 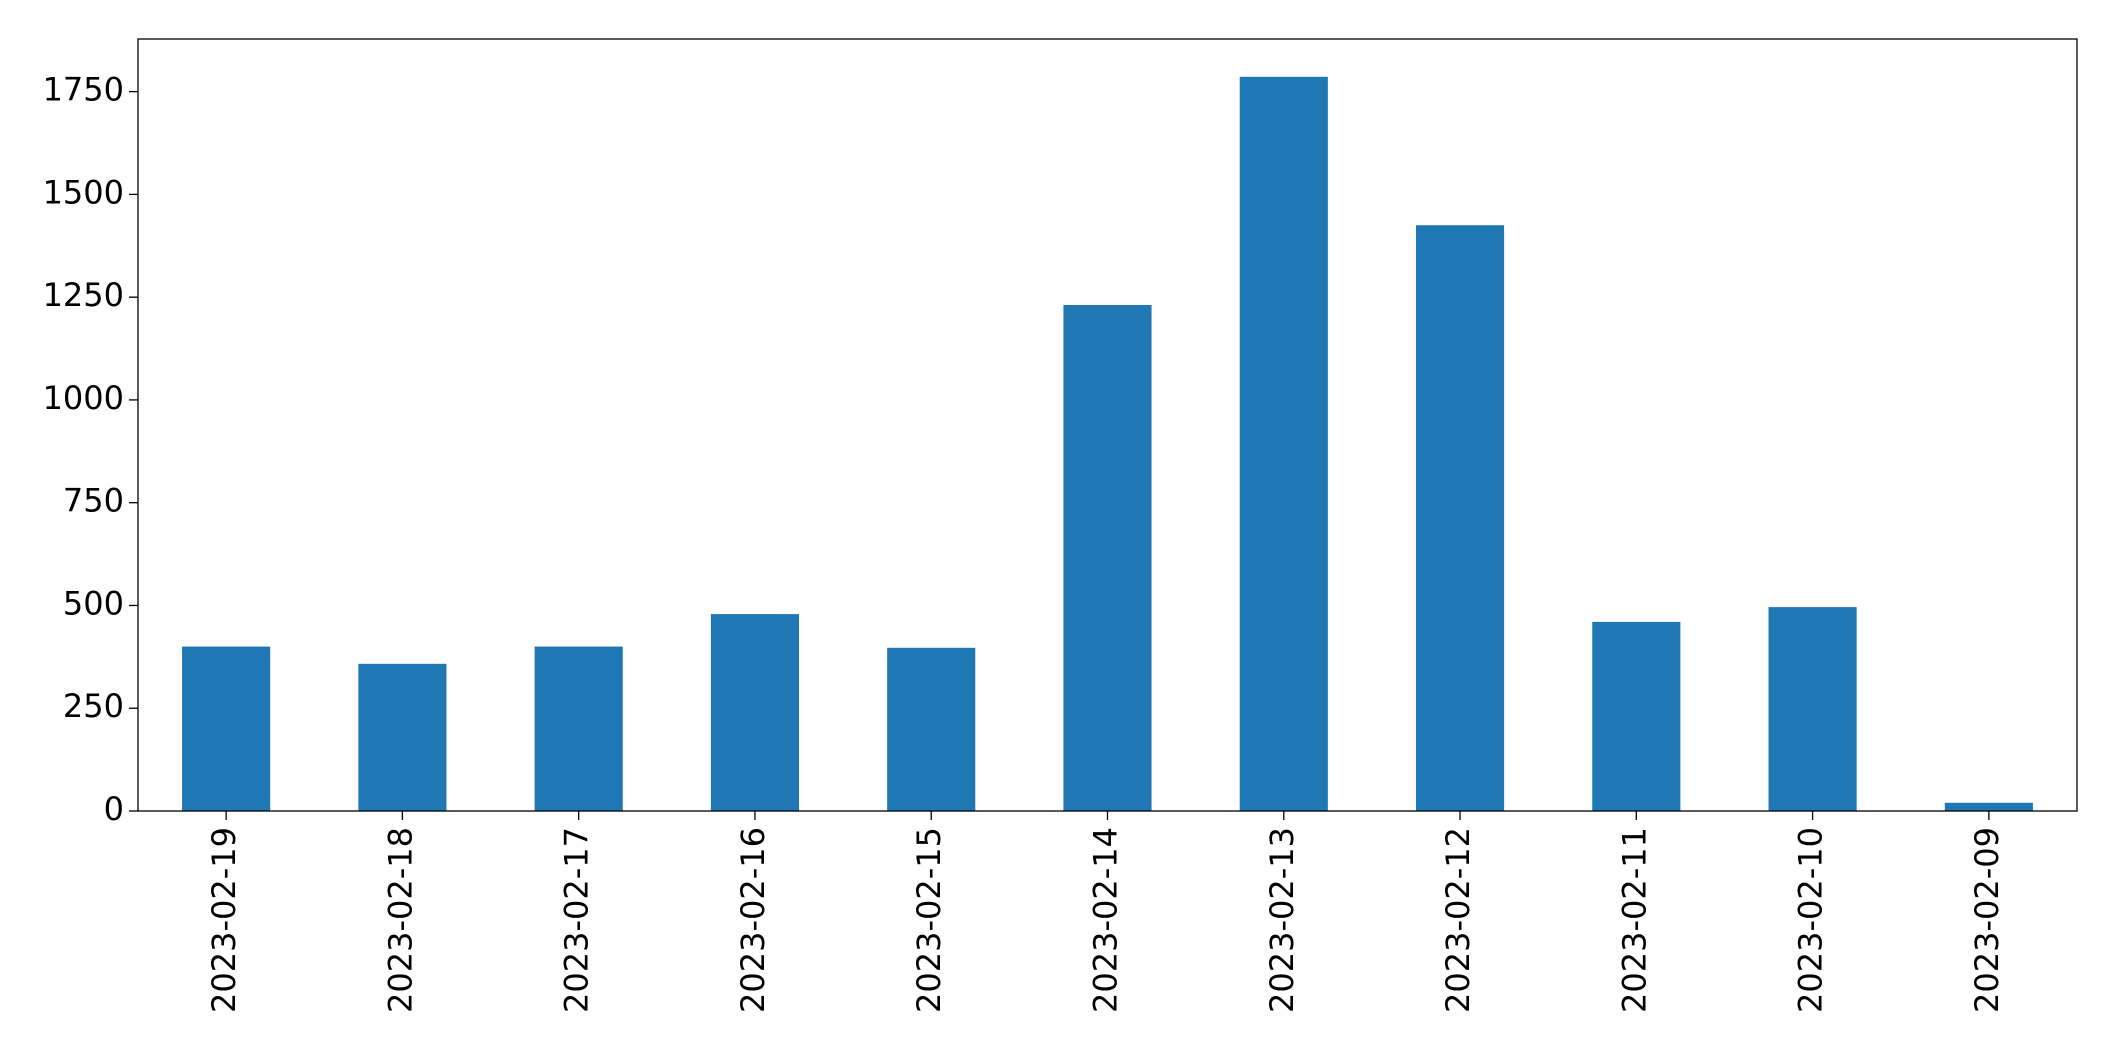 What do you see at coordinates (83, 90) in the screenshot?
I see `y-tick-label: 1750` at bounding box center [83, 90].